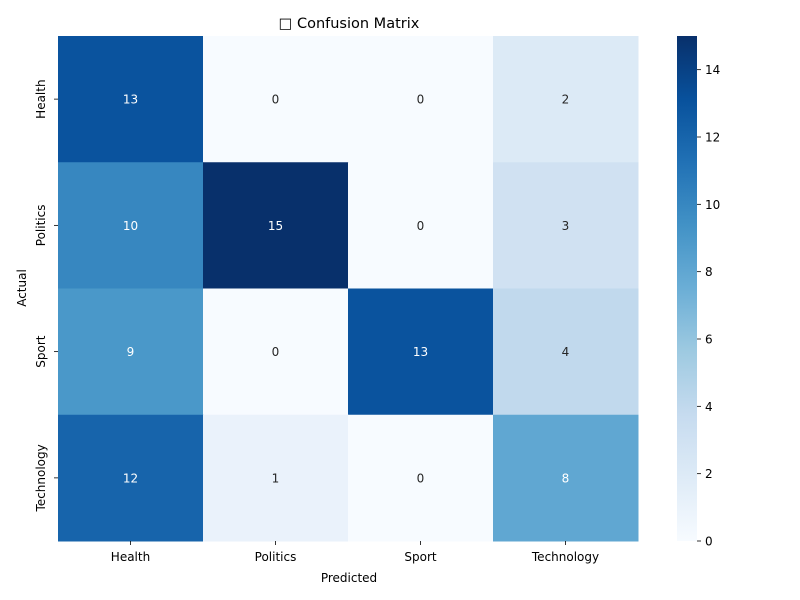 The width and height of the screenshot is (800, 600). What do you see at coordinates (41, 98) in the screenshot?
I see `y-tick-label: Health` at bounding box center [41, 98].